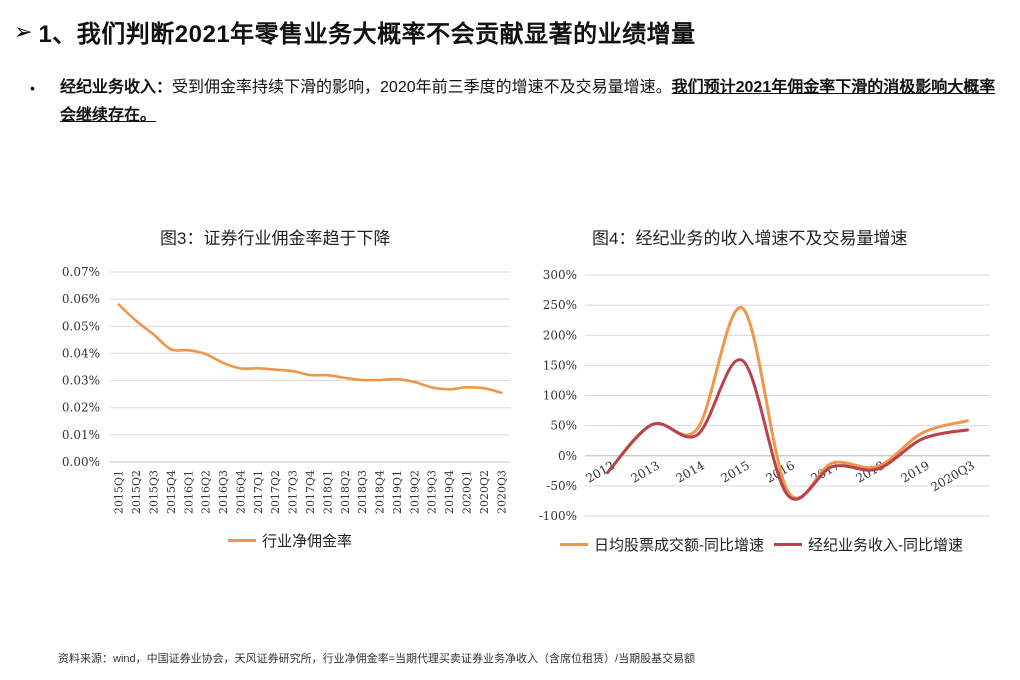  I want to click on chart1-xtick-label: 2019Q4, so click(449, 492).